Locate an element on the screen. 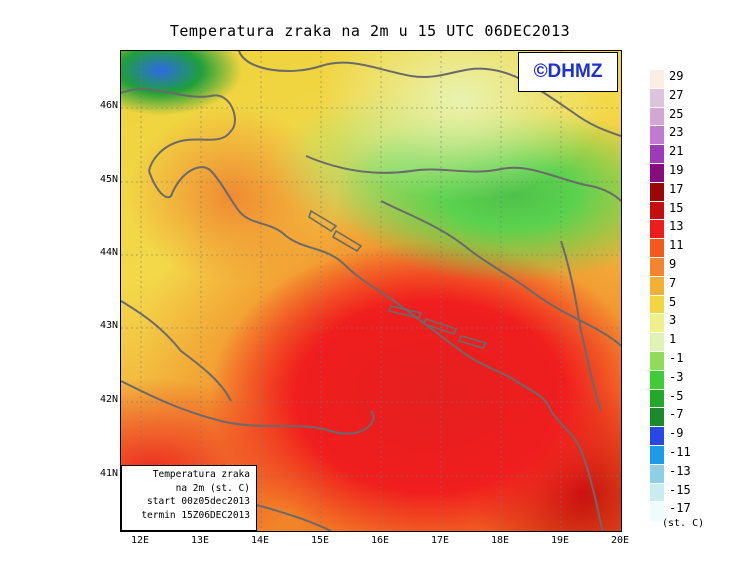  x-tick-13e: 13E is located at coordinates (200, 540).